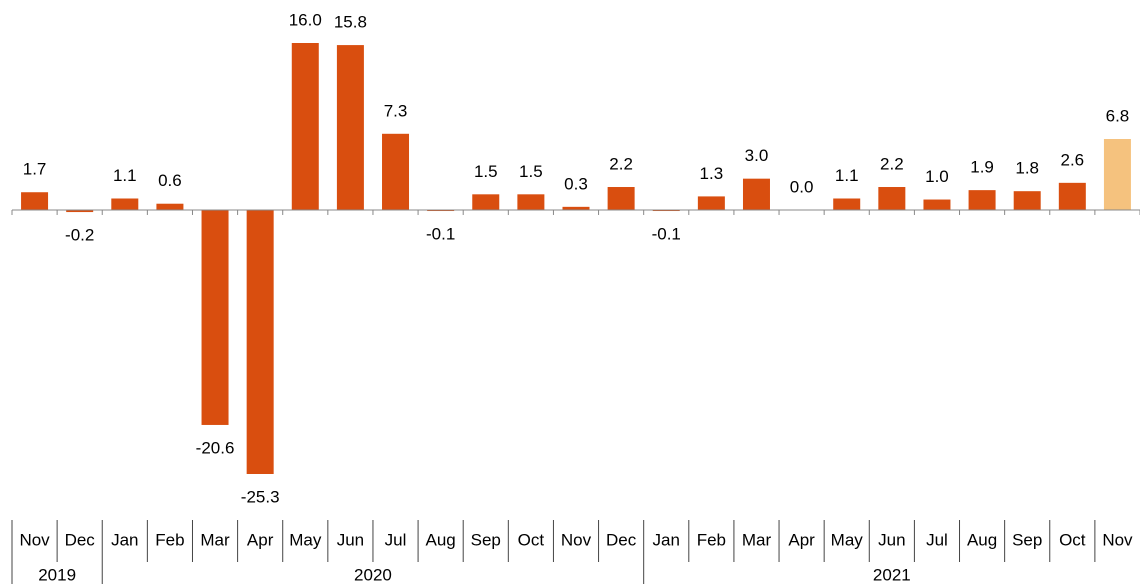  I want to click on value-label: 1.0, so click(937, 176).